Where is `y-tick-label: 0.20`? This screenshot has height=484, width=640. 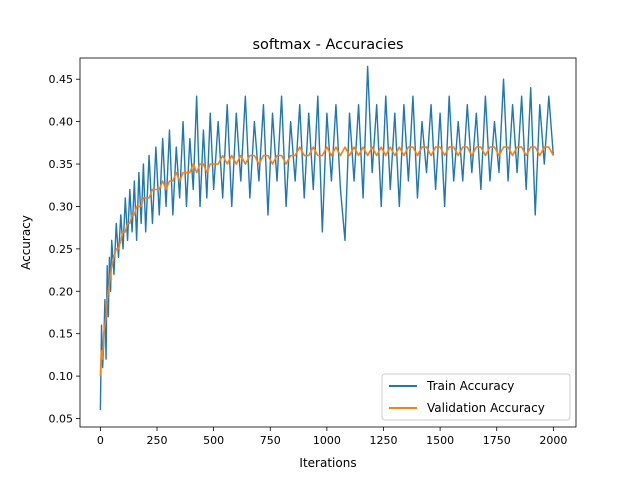 y-tick-label: 0.20 is located at coordinates (61, 291).